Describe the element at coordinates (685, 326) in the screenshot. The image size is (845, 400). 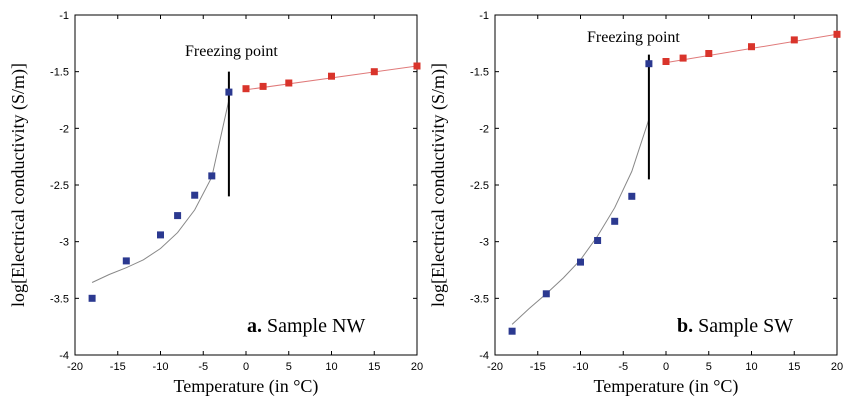
I see `panel-b-letter: b.` at that location.